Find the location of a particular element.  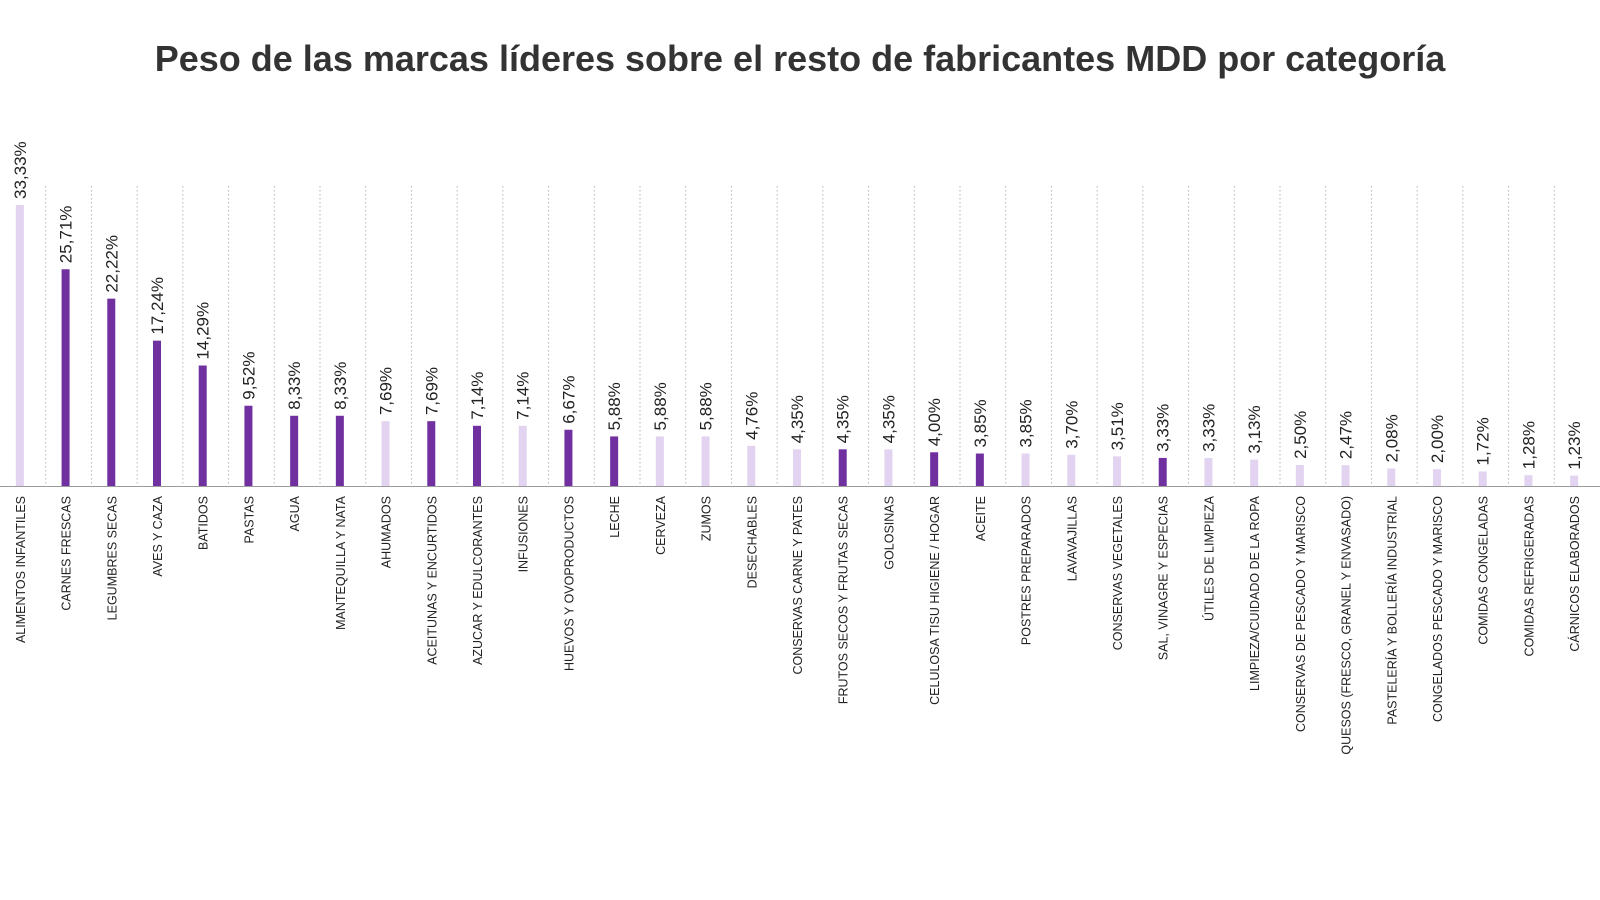

category-label: BATIDOS is located at coordinates (204, 523).